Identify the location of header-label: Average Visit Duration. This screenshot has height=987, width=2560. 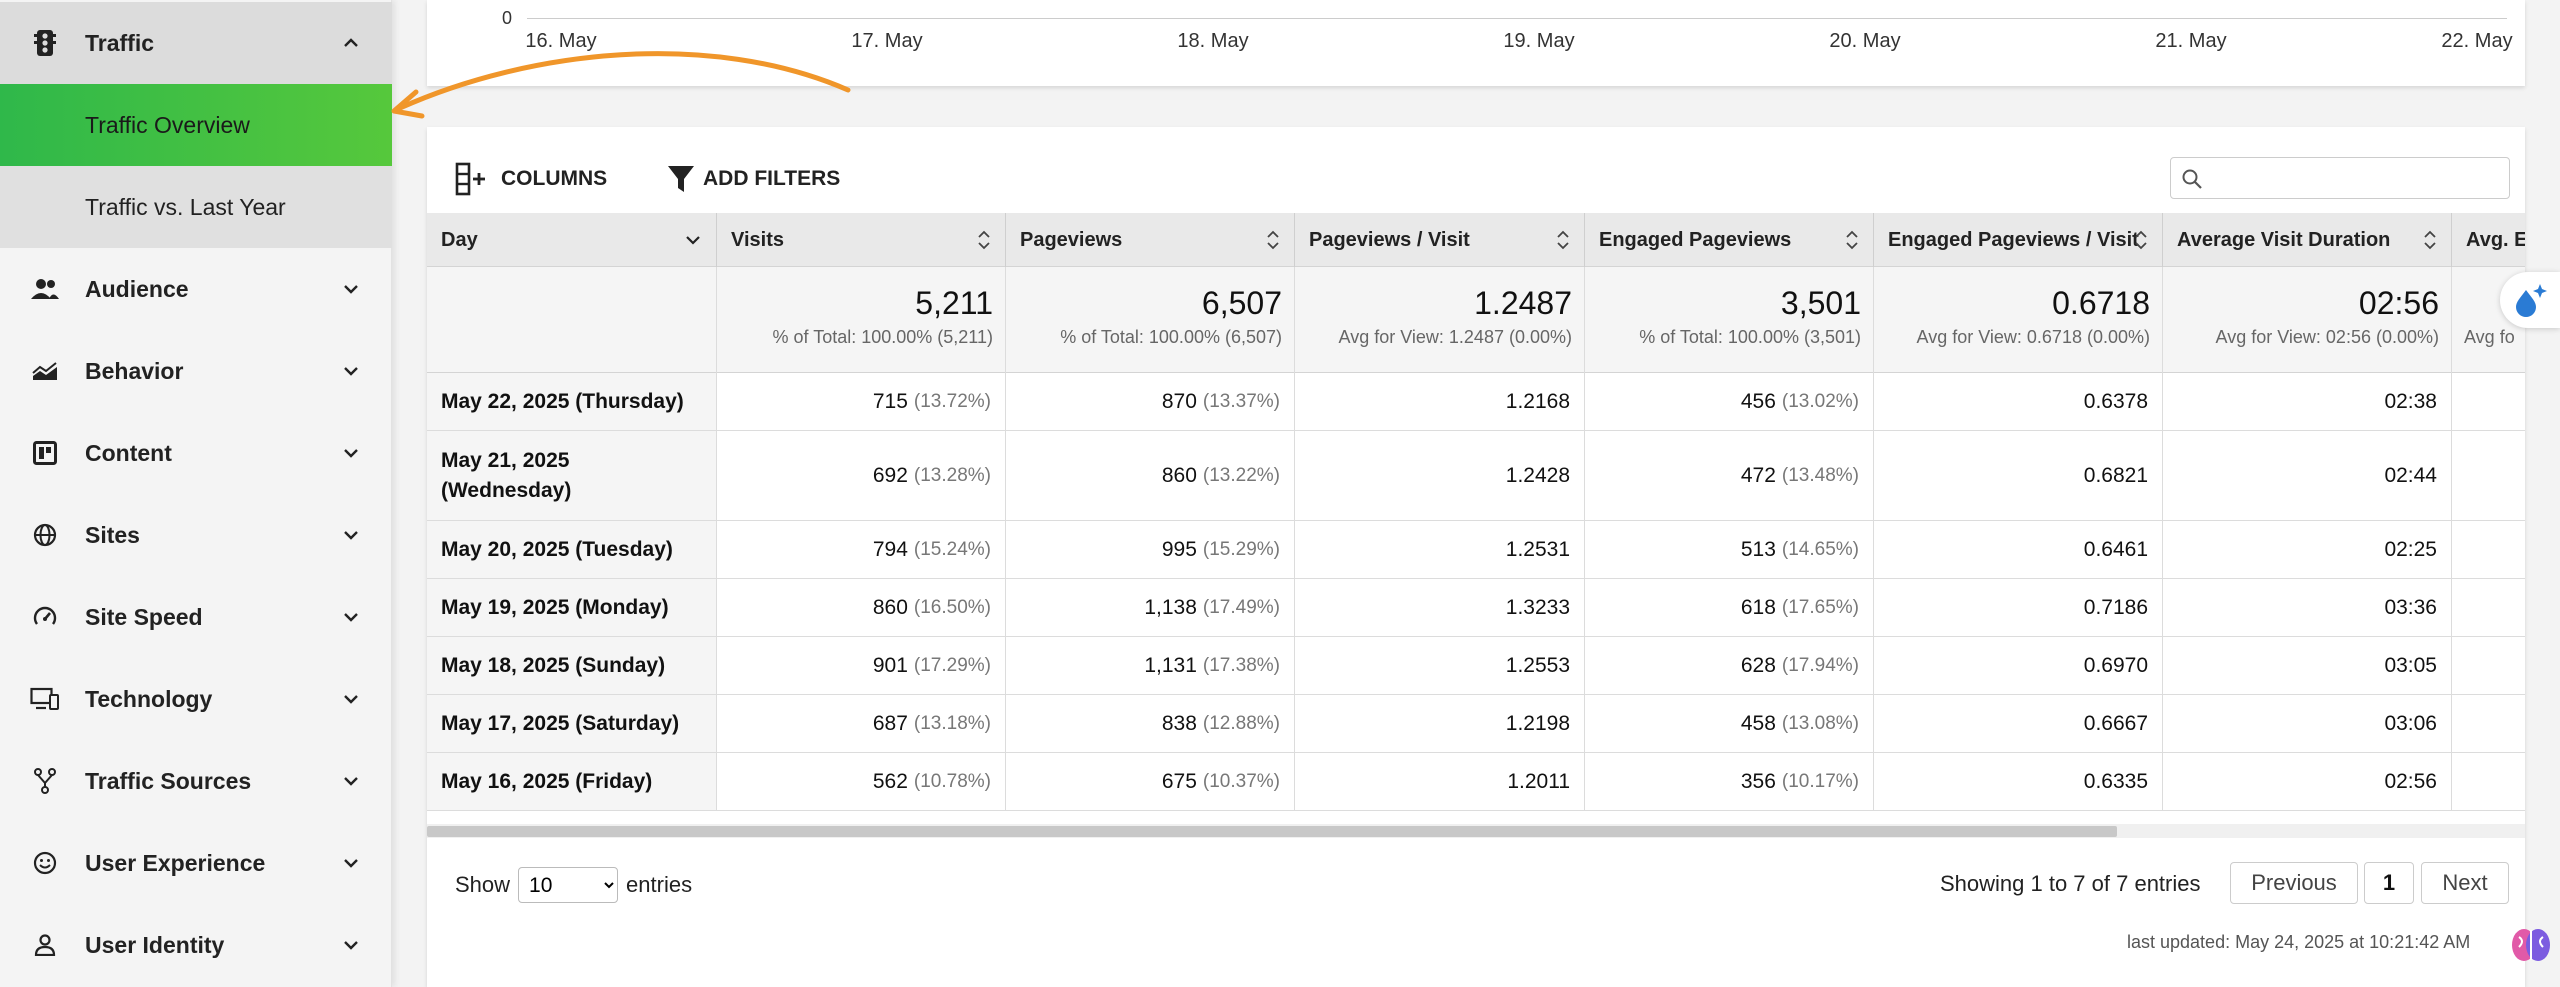
(2284, 239).